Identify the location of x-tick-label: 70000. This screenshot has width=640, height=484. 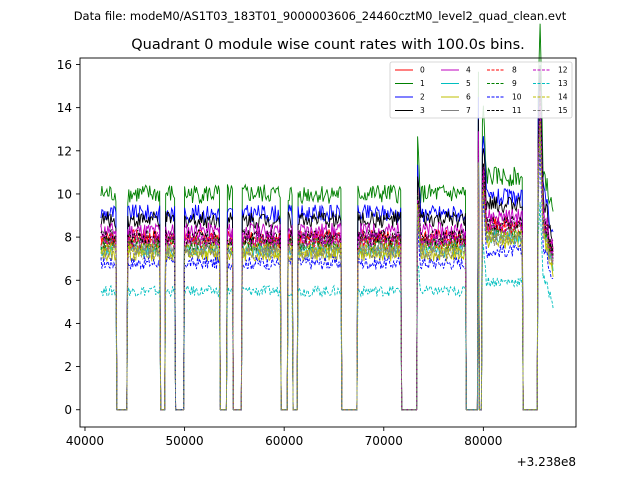
(384, 441).